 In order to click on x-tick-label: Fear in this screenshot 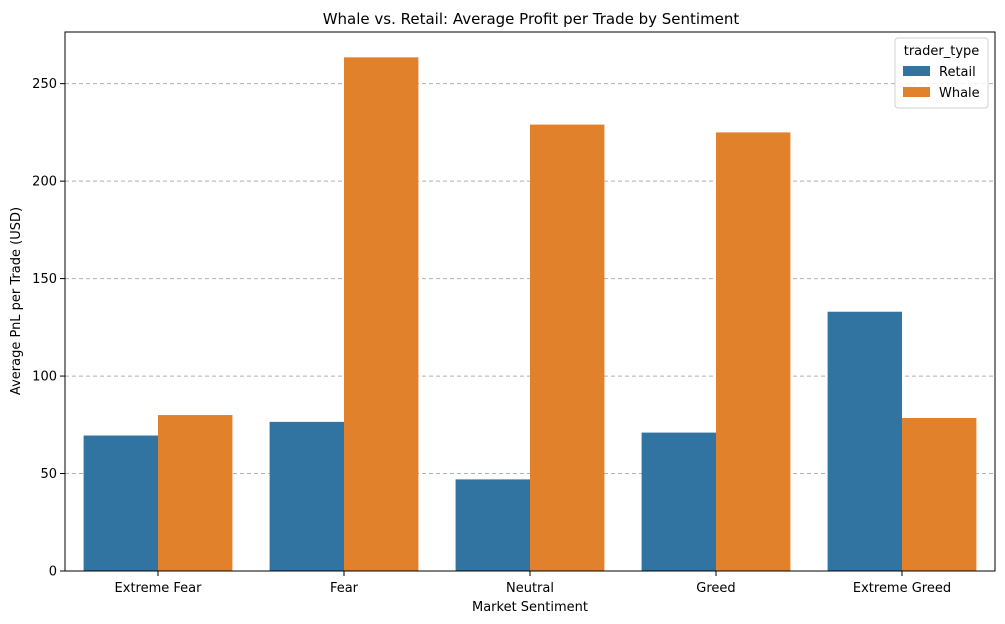, I will do `click(344, 588)`.